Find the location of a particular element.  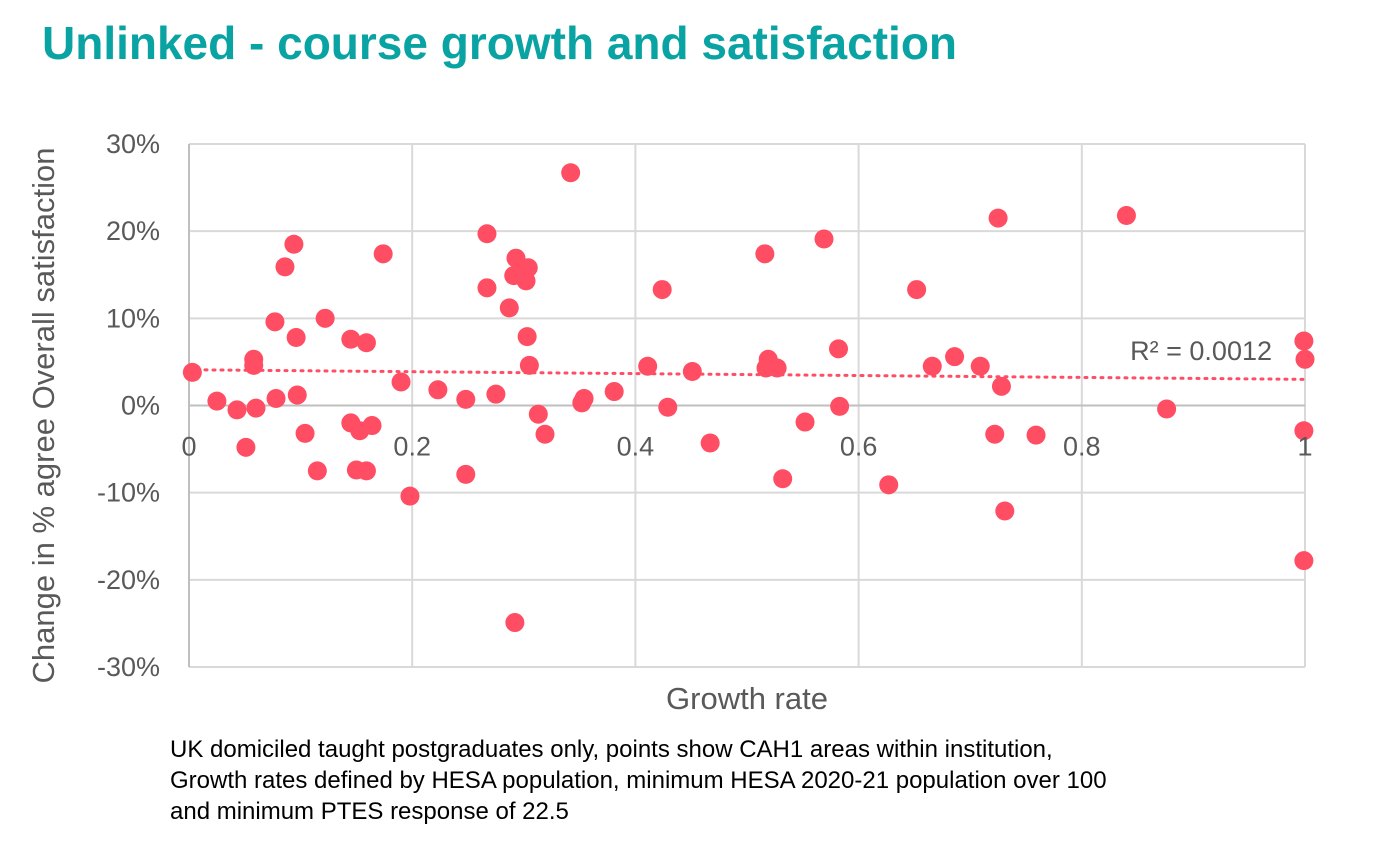

x-tick-label: 0.8 is located at coordinates (1082, 447).